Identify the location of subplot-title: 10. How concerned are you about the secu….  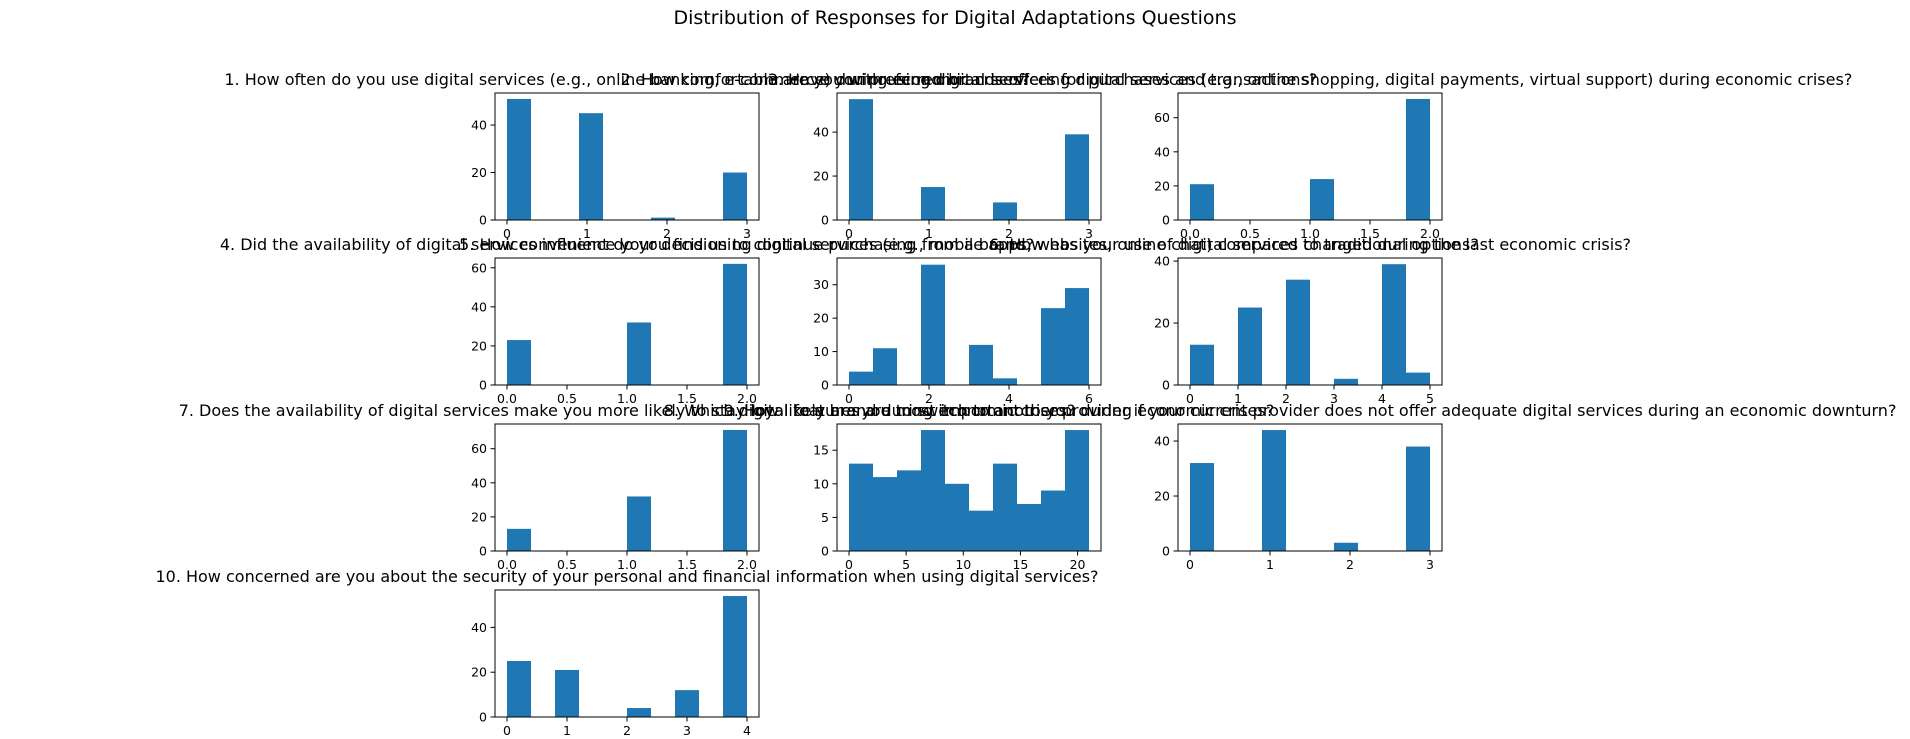
(626, 576).